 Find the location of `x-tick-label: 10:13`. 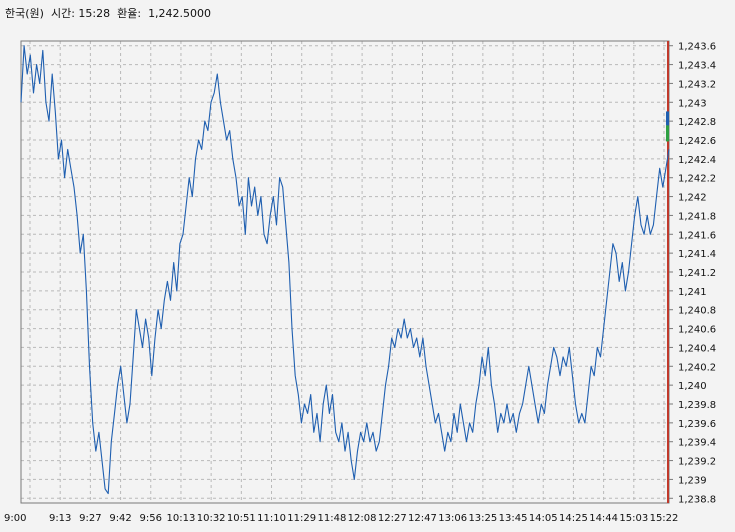

x-tick-label: 10:13 is located at coordinates (181, 518).